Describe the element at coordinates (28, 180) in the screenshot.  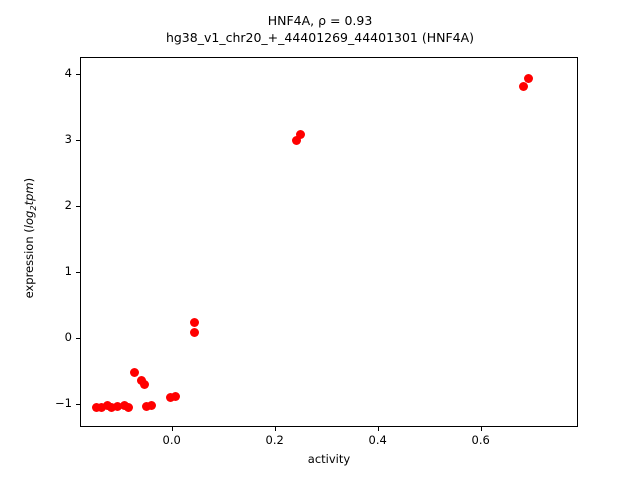
I see `y-axis-label-suffix: )` at that location.